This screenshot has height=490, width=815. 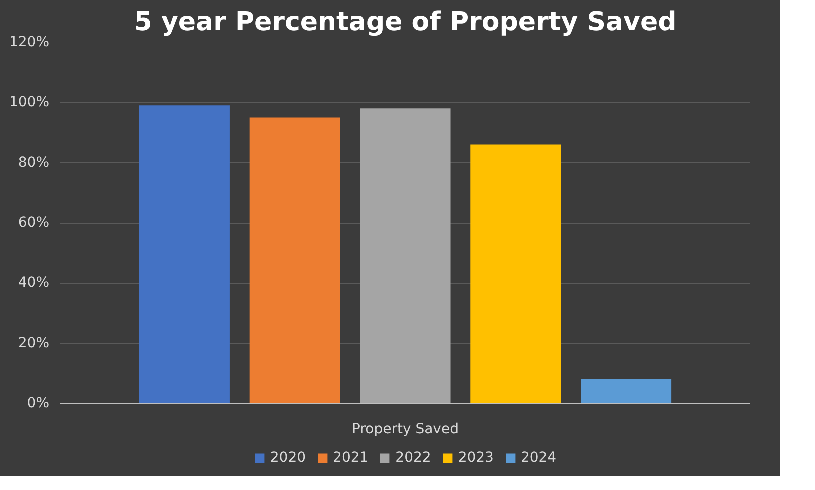 What do you see at coordinates (538, 458) in the screenshot?
I see `legend-label: 2024` at bounding box center [538, 458].